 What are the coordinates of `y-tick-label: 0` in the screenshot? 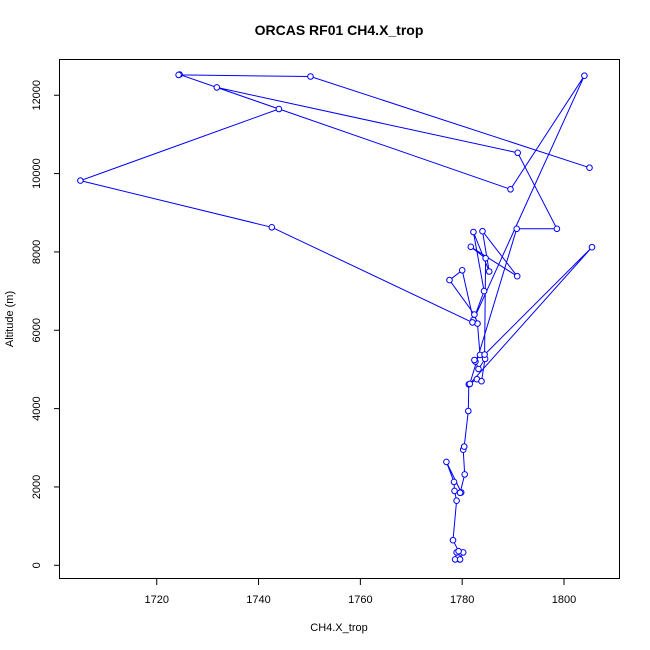 It's located at (37, 565).